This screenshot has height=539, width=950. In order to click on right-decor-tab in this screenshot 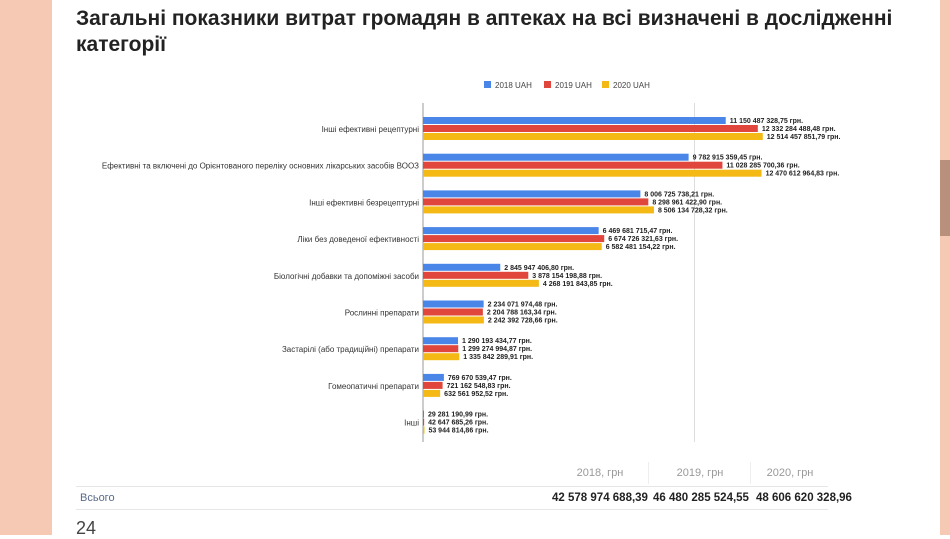, I will do `click(945, 198)`.